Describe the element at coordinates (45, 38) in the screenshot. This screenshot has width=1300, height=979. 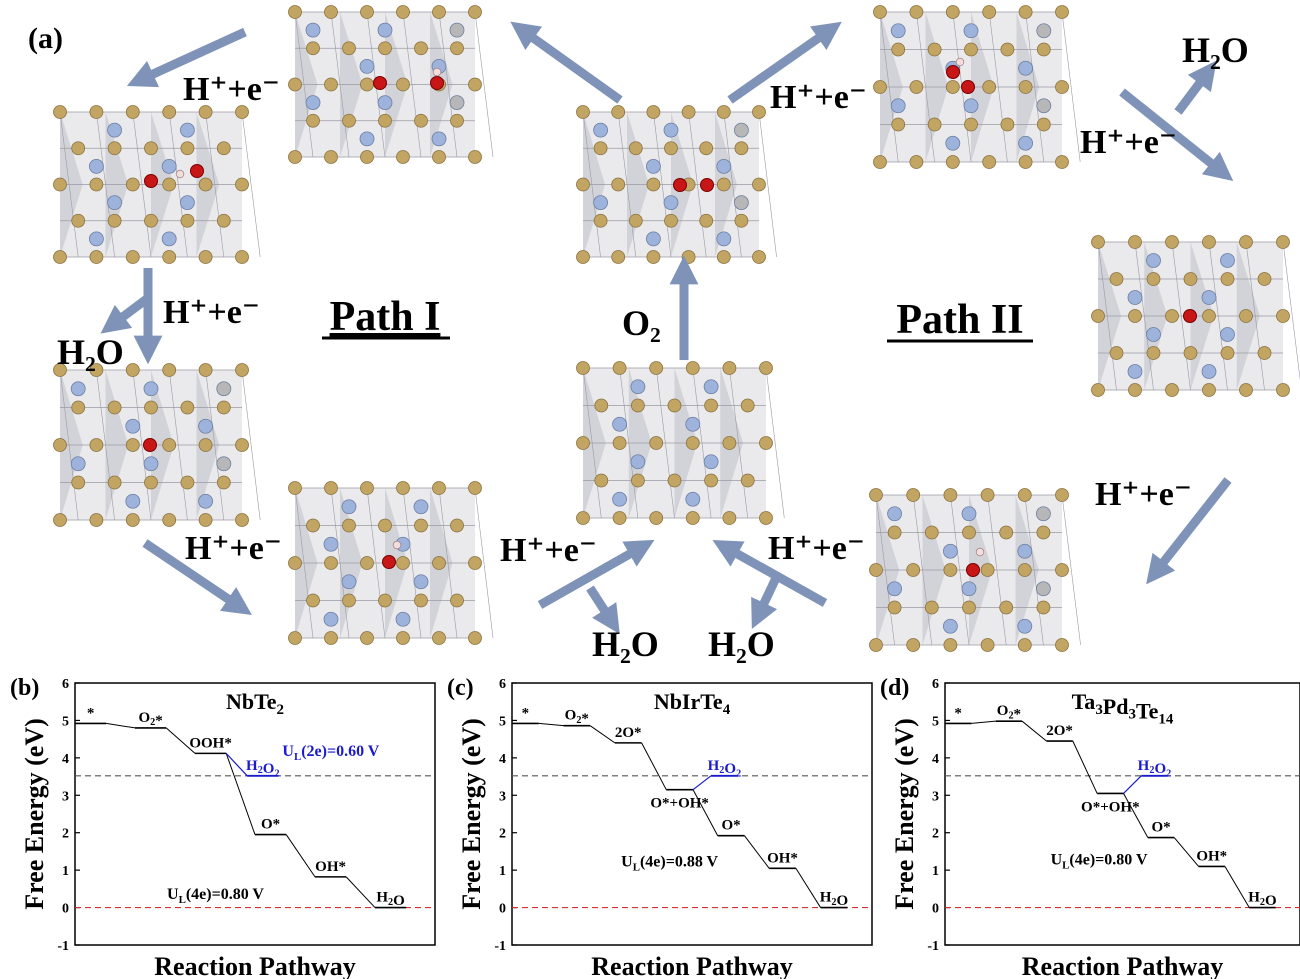
I see `panel-a-label: (a)` at that location.